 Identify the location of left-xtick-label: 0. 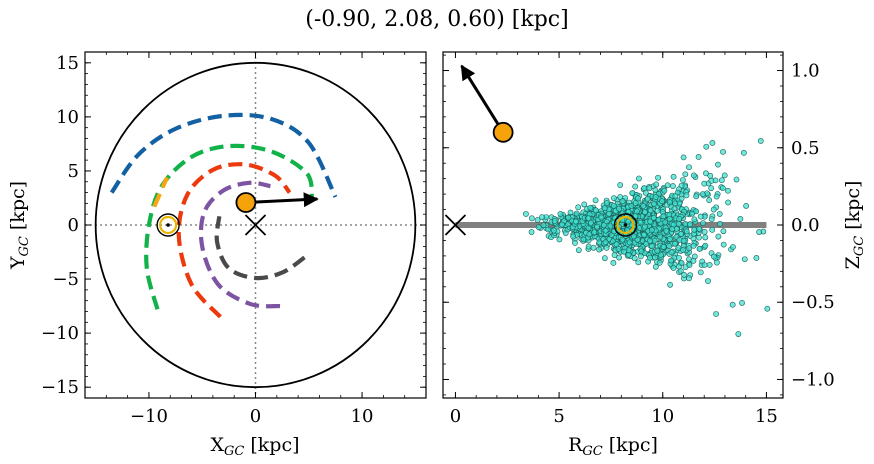
(255, 416).